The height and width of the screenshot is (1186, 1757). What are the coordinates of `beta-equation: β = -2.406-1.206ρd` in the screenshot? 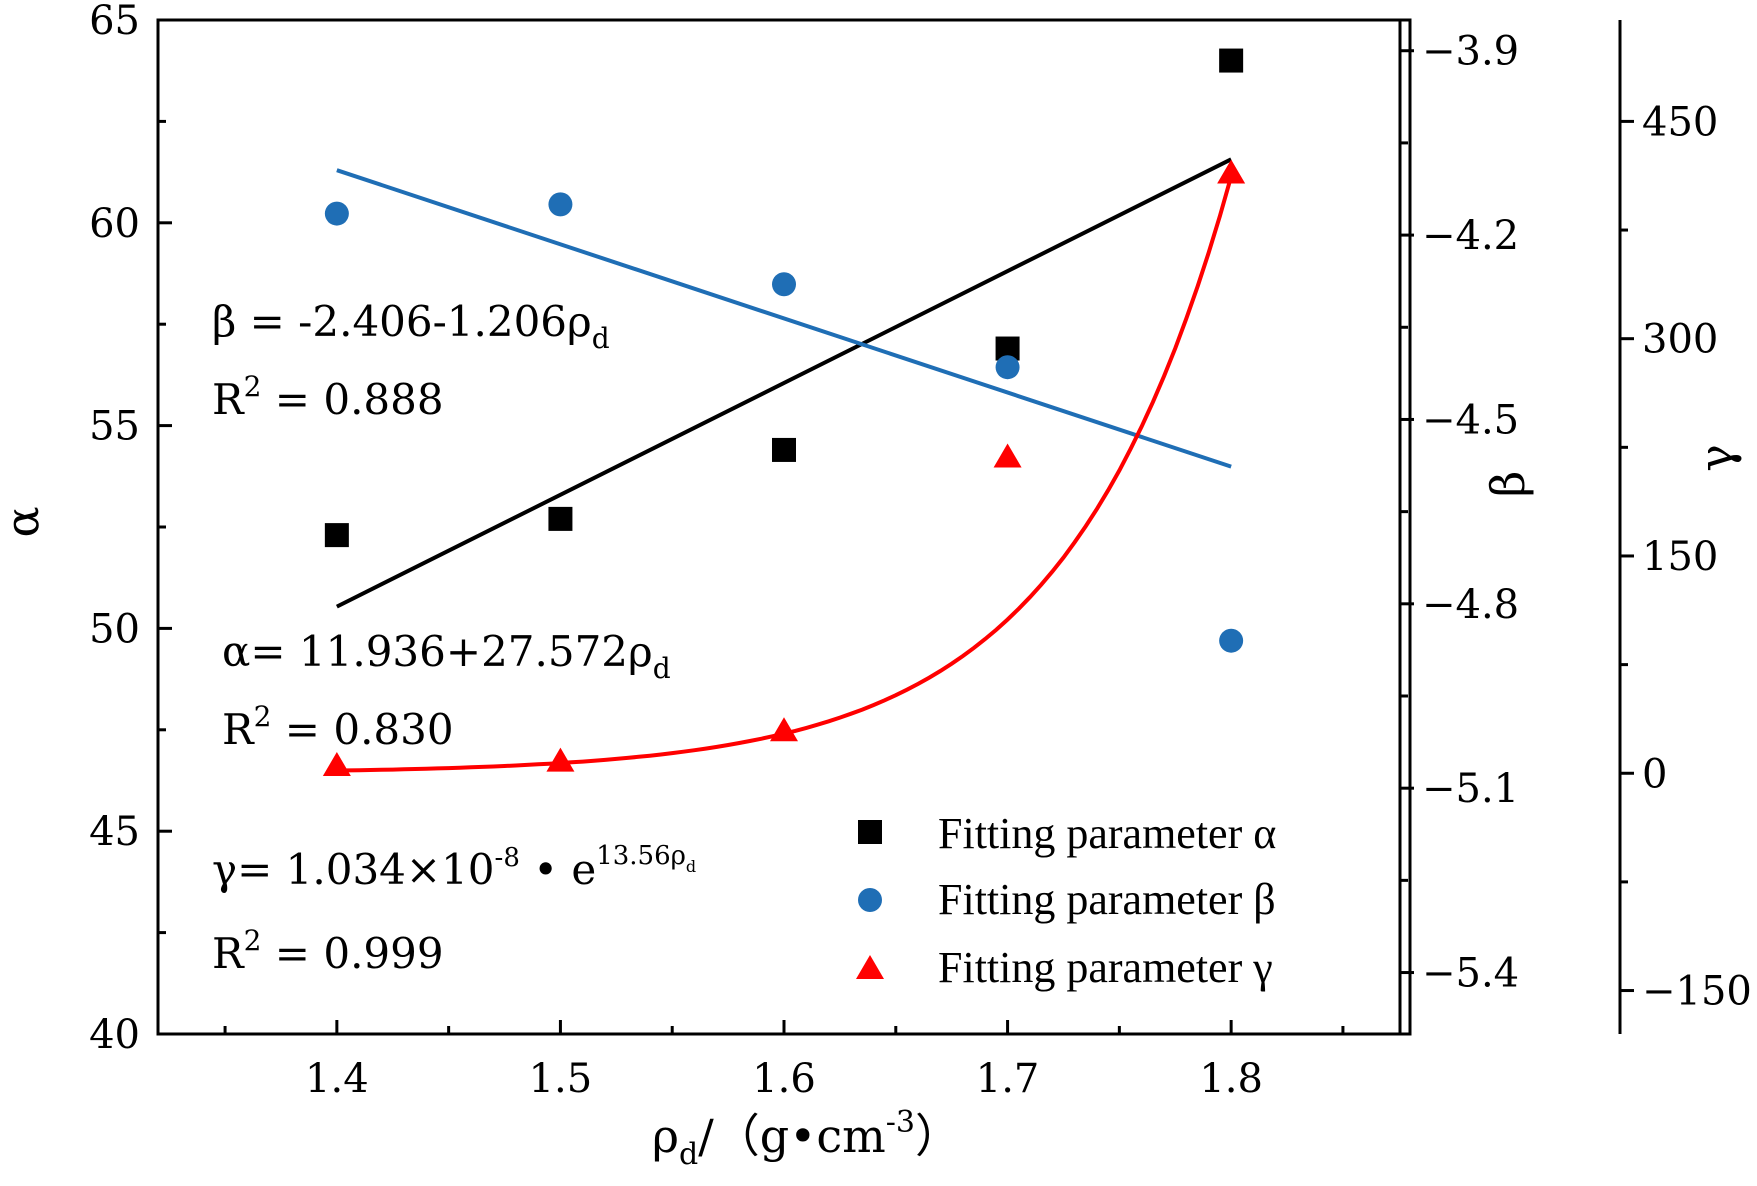 It's located at (411, 326).